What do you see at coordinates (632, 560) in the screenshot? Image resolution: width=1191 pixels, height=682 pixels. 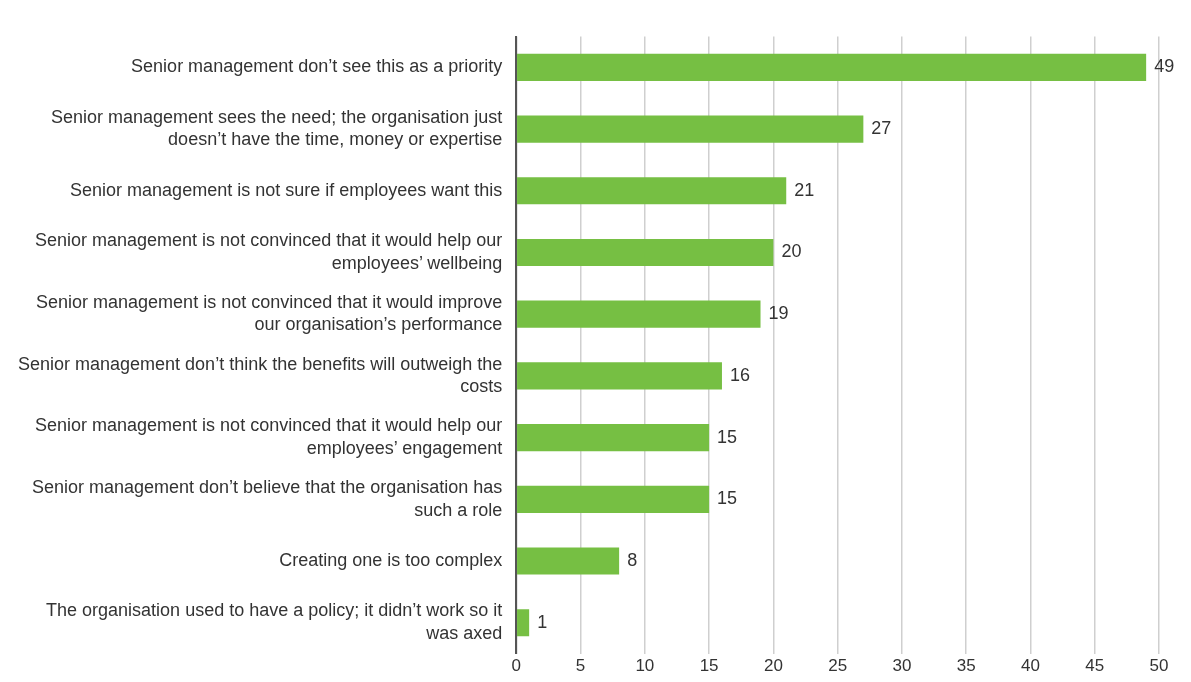 I see `data-label: 8` at bounding box center [632, 560].